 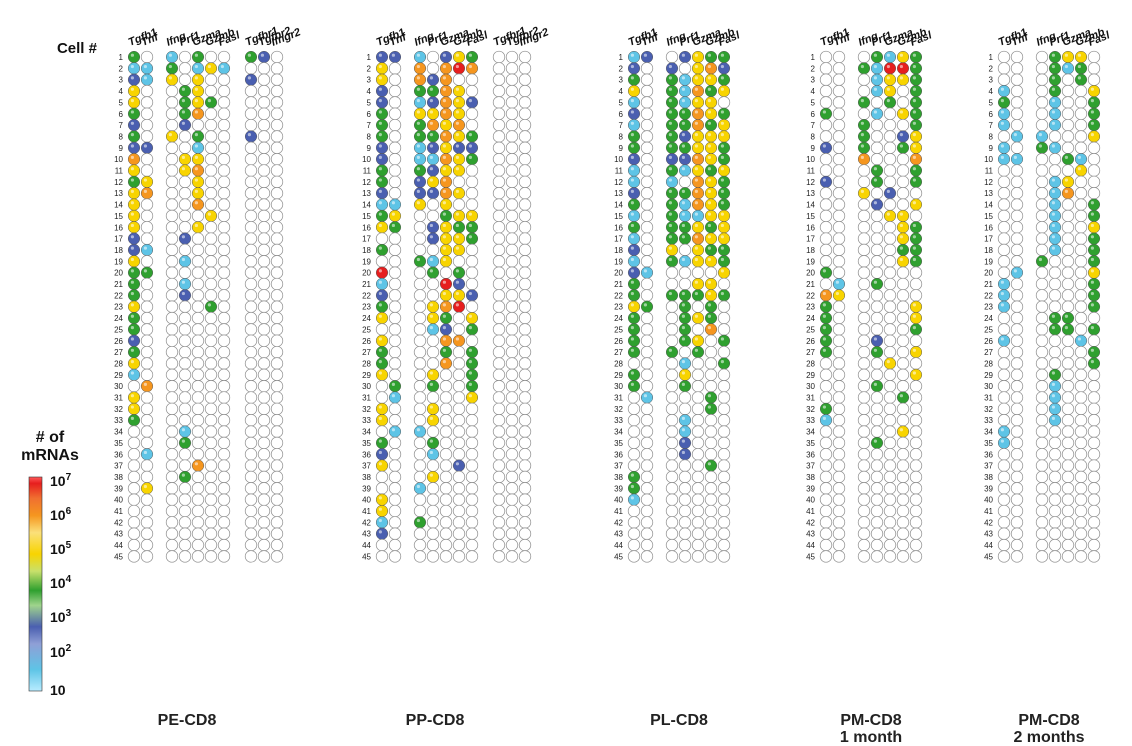 What do you see at coordinates (621, 102) in the screenshot?
I see `cell-number: 5` at bounding box center [621, 102].